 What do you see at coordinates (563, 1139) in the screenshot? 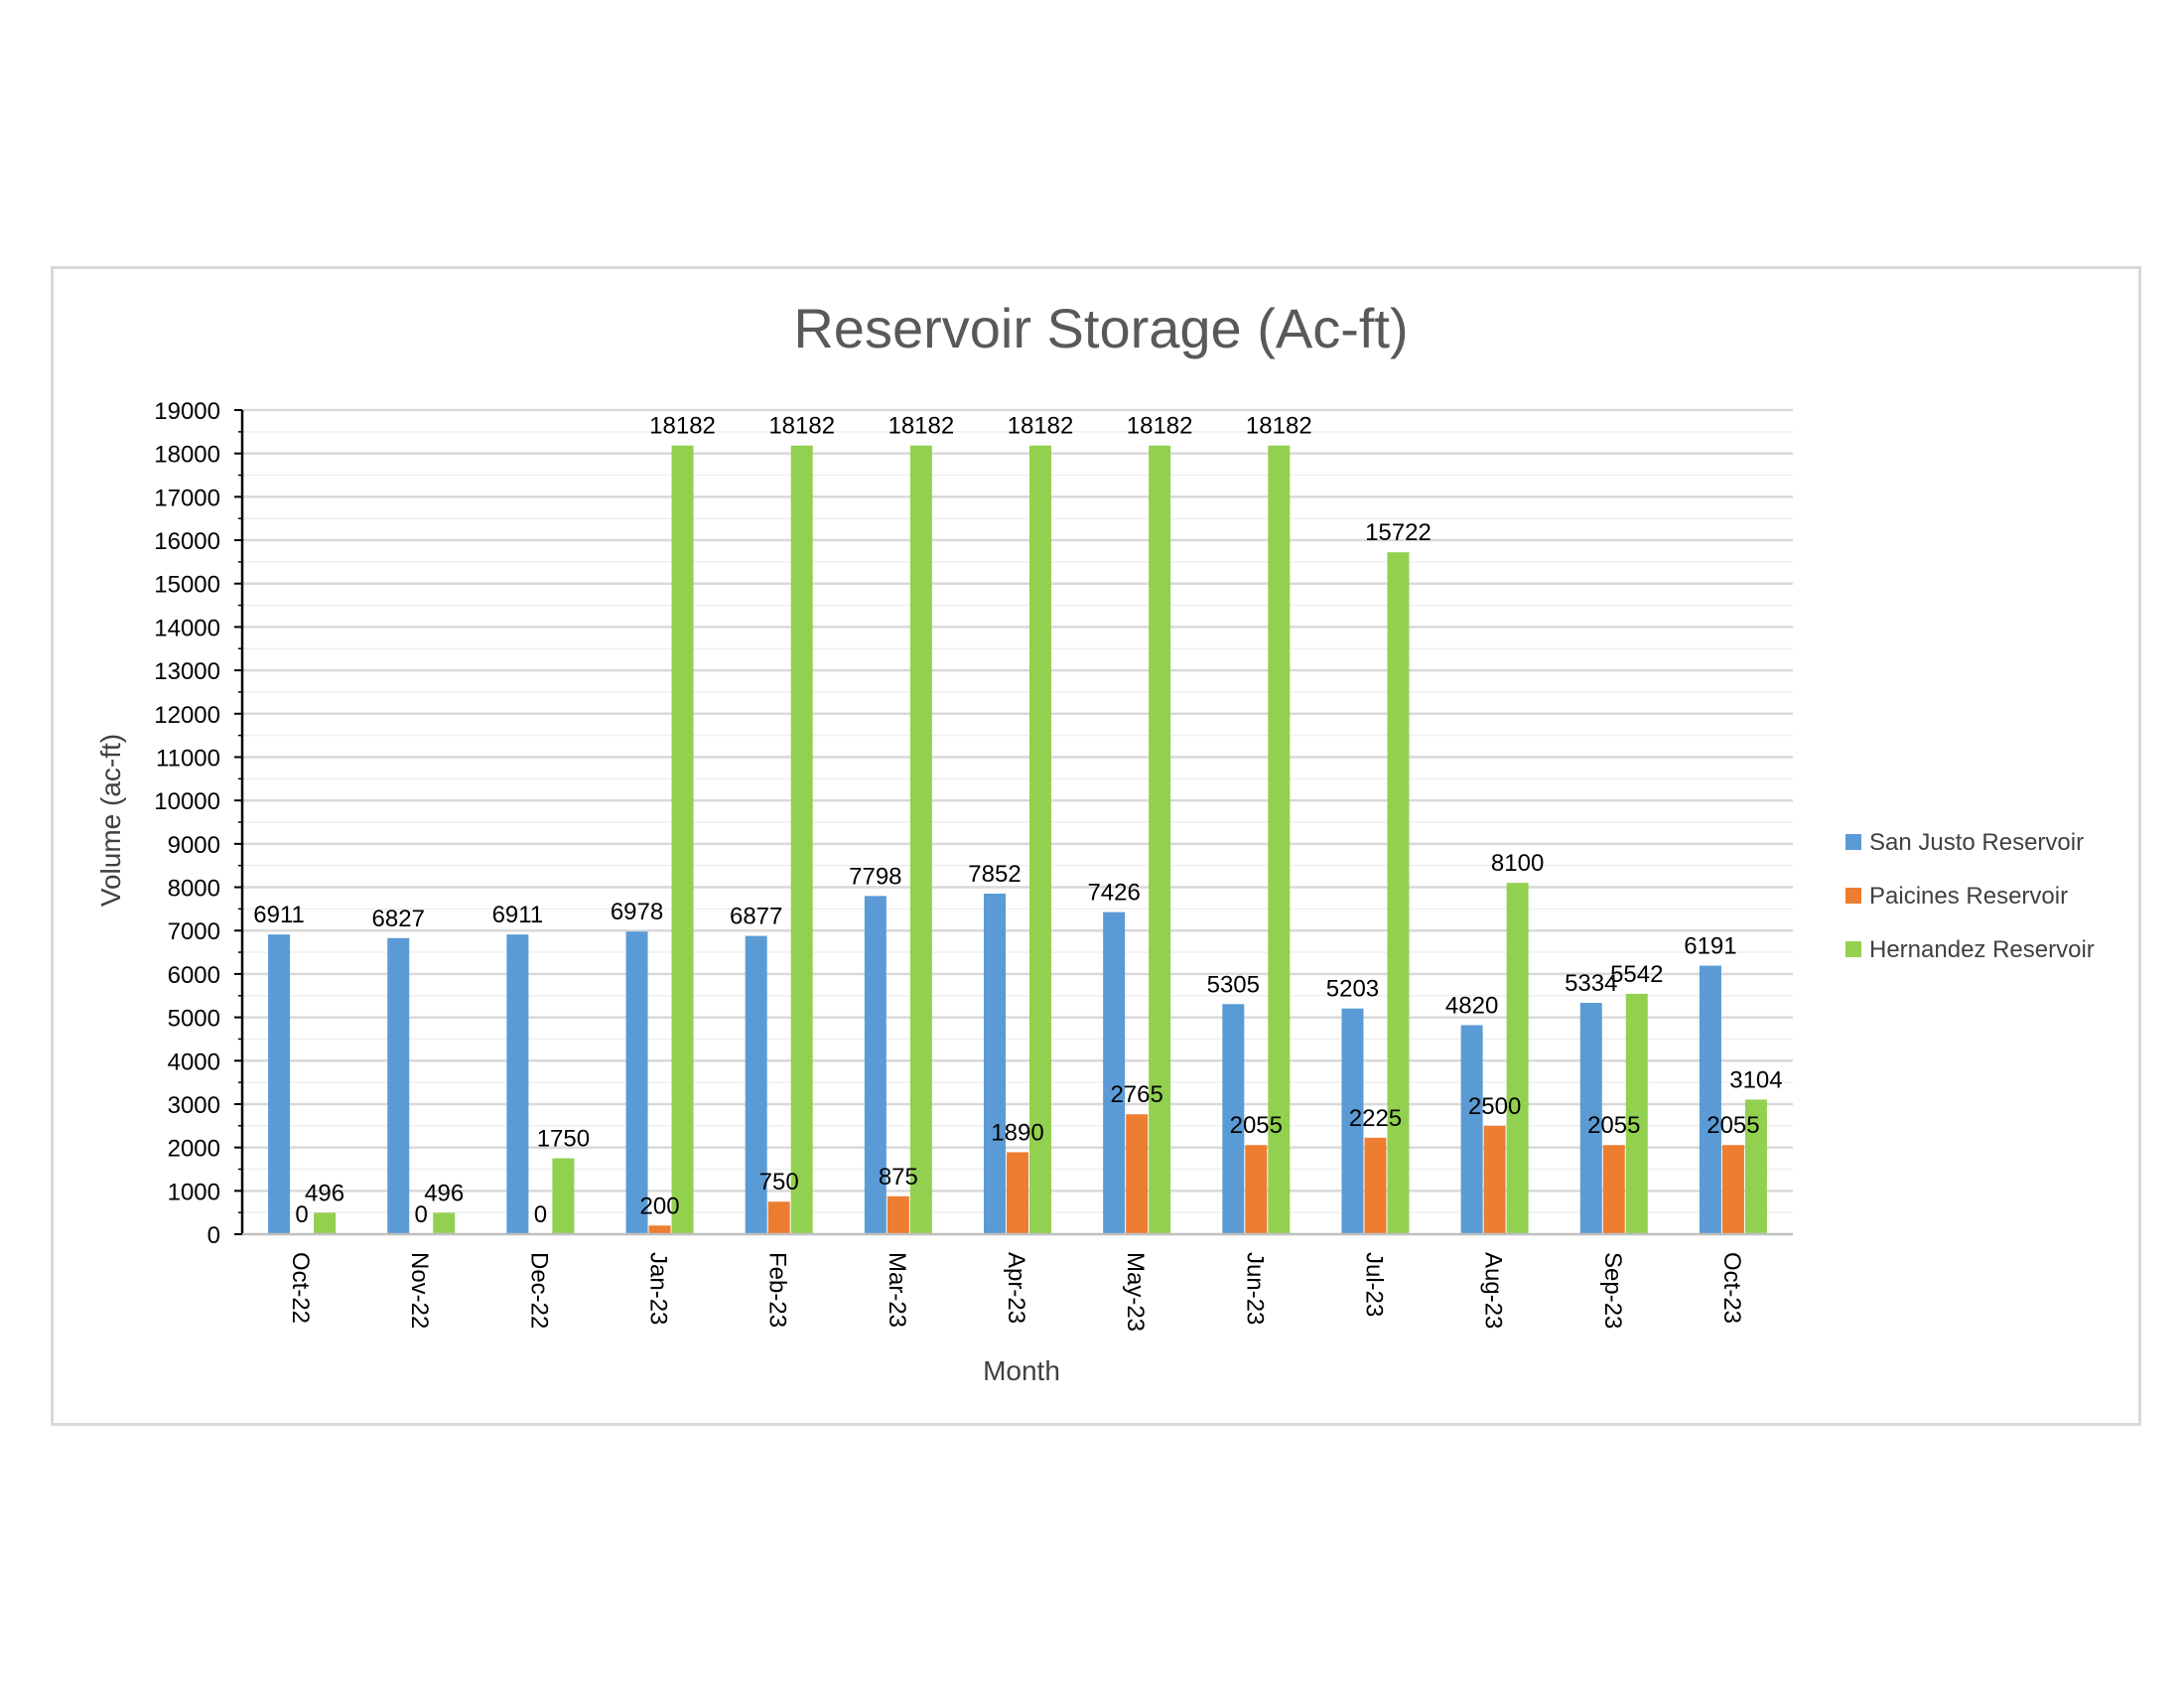
I see `data-label: 1750` at bounding box center [563, 1139].